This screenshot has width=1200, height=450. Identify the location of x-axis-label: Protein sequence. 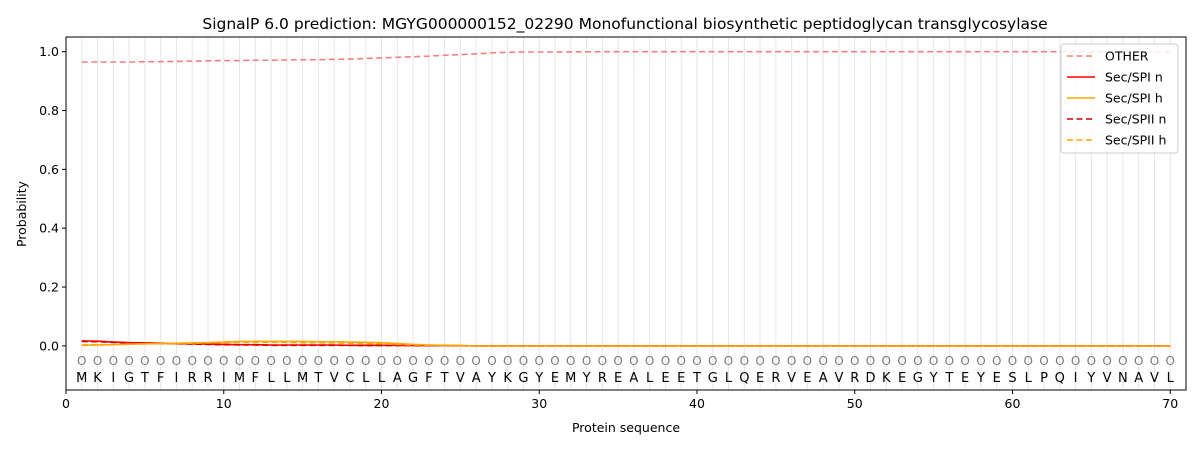
(626, 427).